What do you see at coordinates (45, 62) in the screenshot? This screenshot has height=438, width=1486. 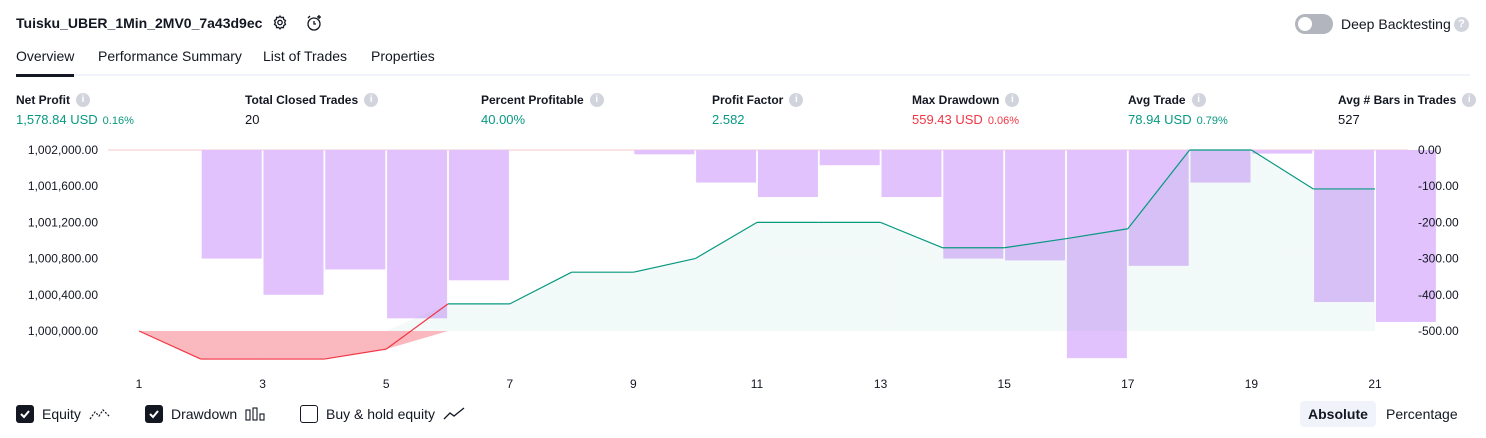 I see `tab-overview: Overview` at bounding box center [45, 62].